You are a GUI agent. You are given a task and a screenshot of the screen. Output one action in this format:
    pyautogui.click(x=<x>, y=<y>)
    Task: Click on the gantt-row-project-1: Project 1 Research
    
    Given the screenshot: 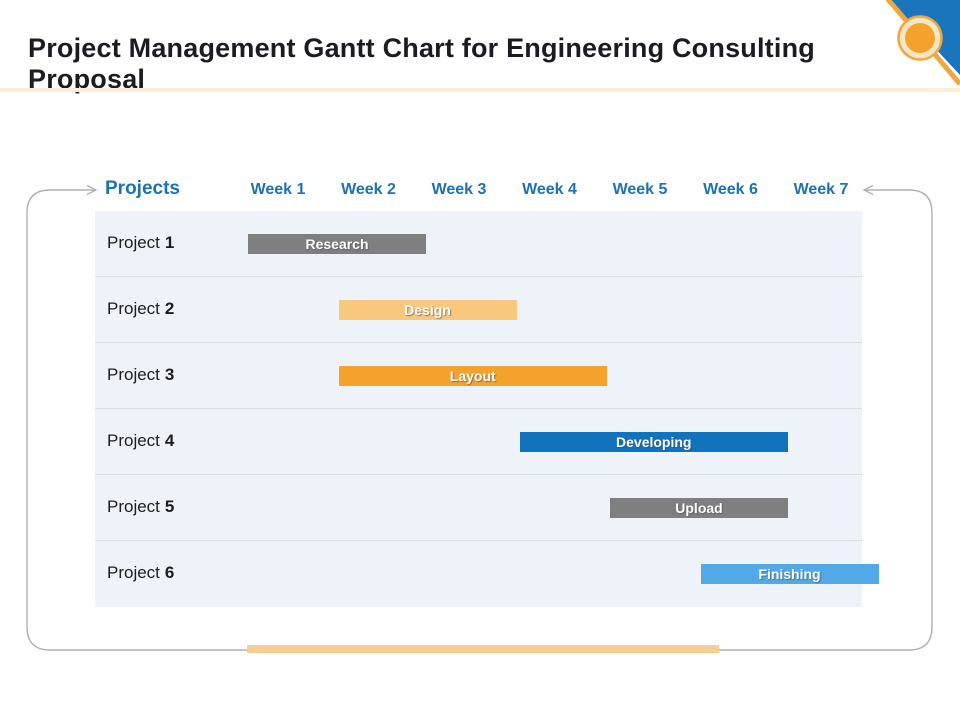 What is the action you would take?
    pyautogui.click(x=478, y=244)
    